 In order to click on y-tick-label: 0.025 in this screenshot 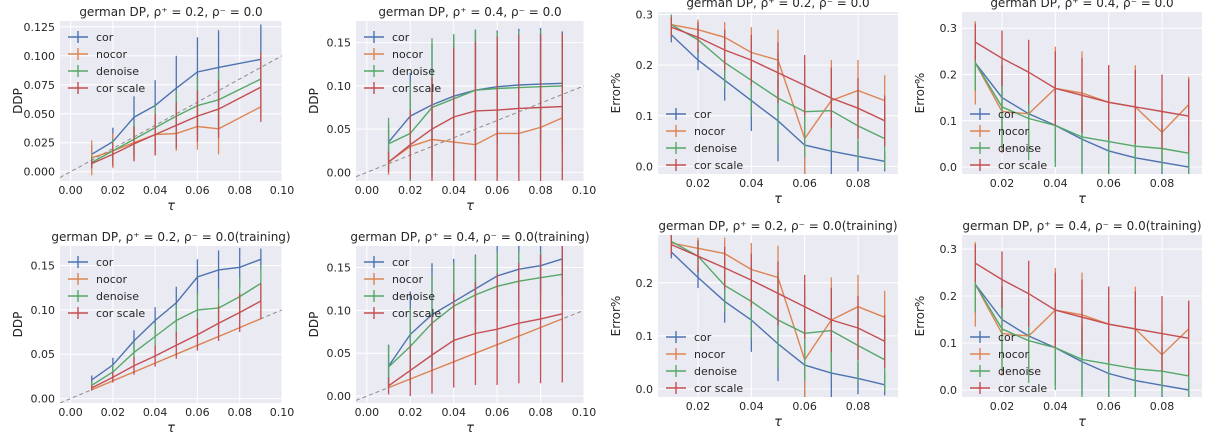, I will do `click(40, 143)`.